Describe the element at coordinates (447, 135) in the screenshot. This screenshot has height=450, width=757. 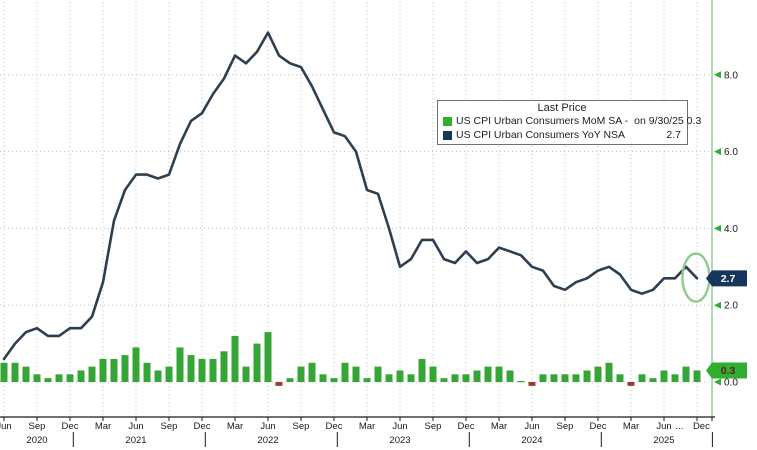
I see `yoy-series-swatch-icon` at that location.